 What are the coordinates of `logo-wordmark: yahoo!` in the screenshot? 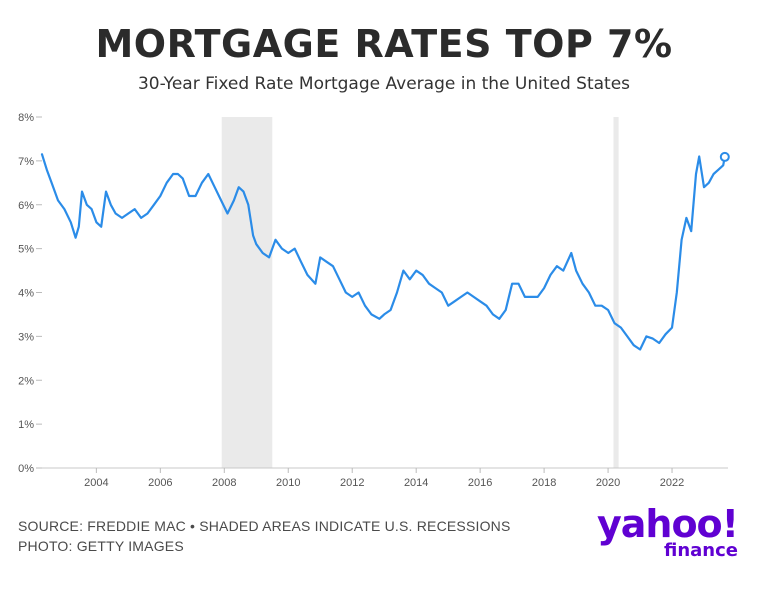 It's located at (667, 524).